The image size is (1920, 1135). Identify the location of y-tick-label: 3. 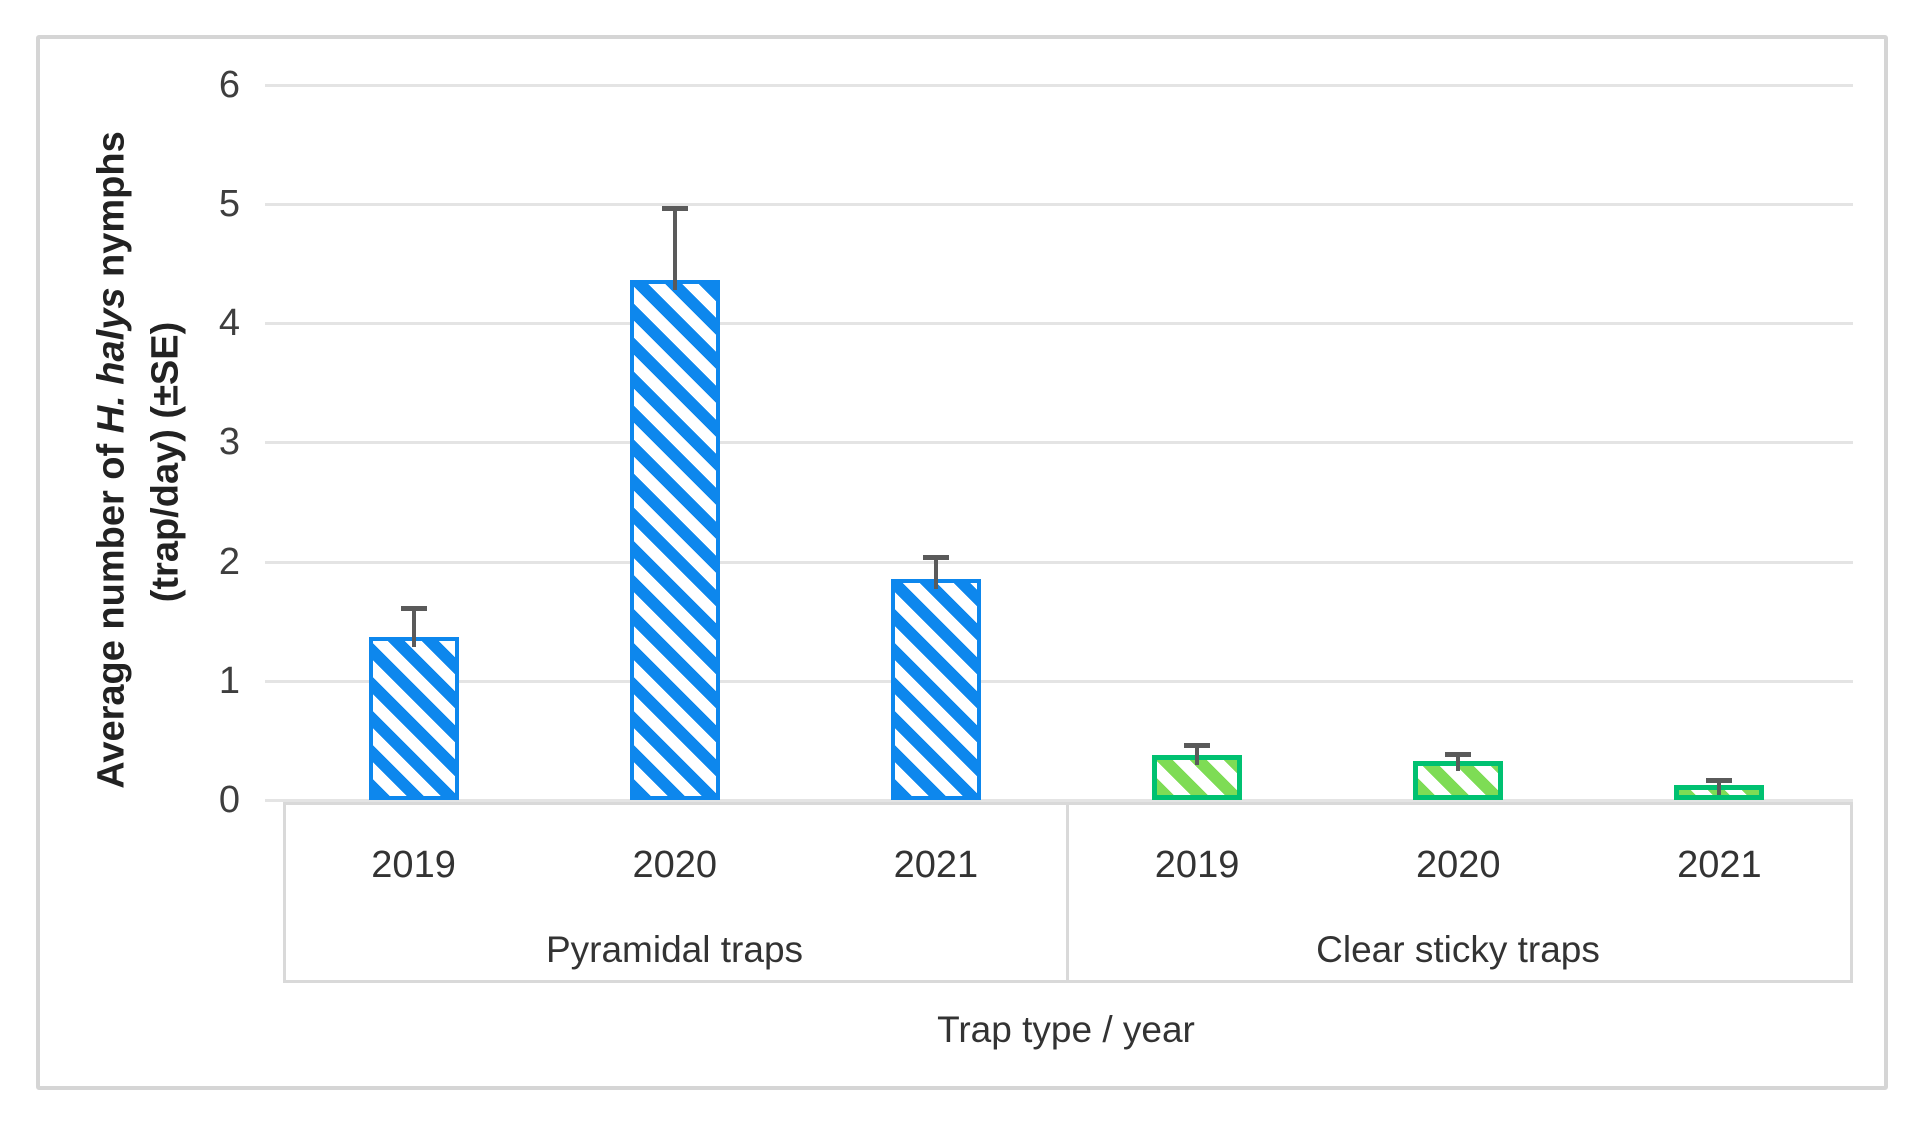
(229, 442).